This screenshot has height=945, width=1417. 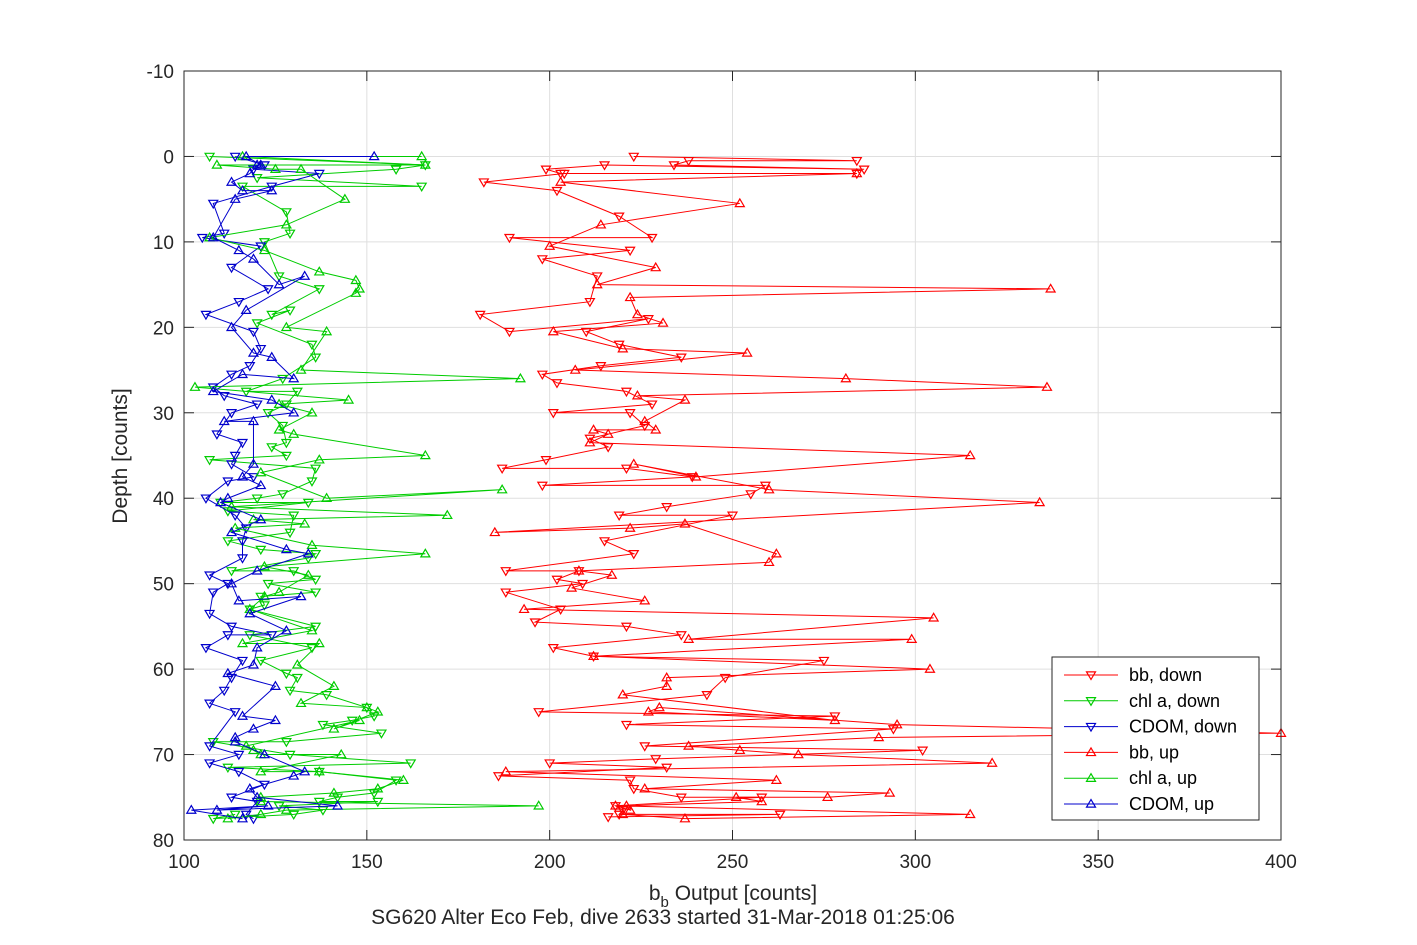 I want to click on x-tick-label: 350, so click(x=1098, y=862).